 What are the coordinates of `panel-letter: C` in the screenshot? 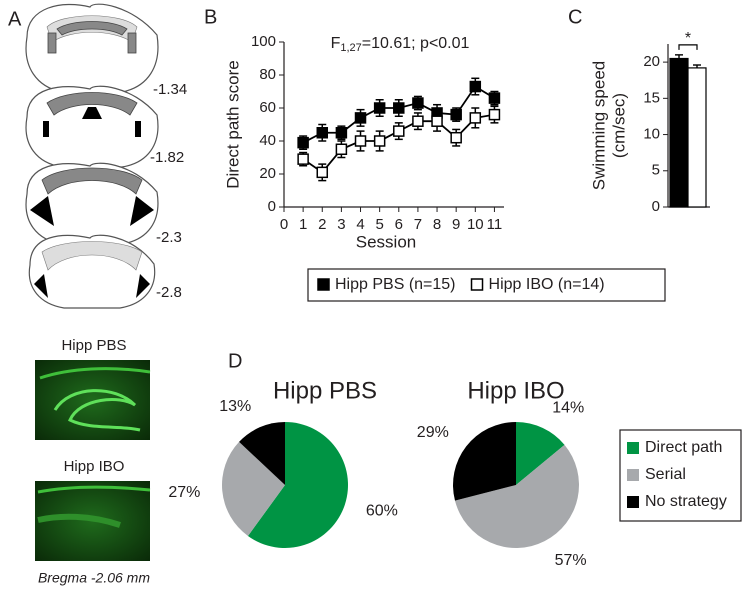 It's located at (575, 17).